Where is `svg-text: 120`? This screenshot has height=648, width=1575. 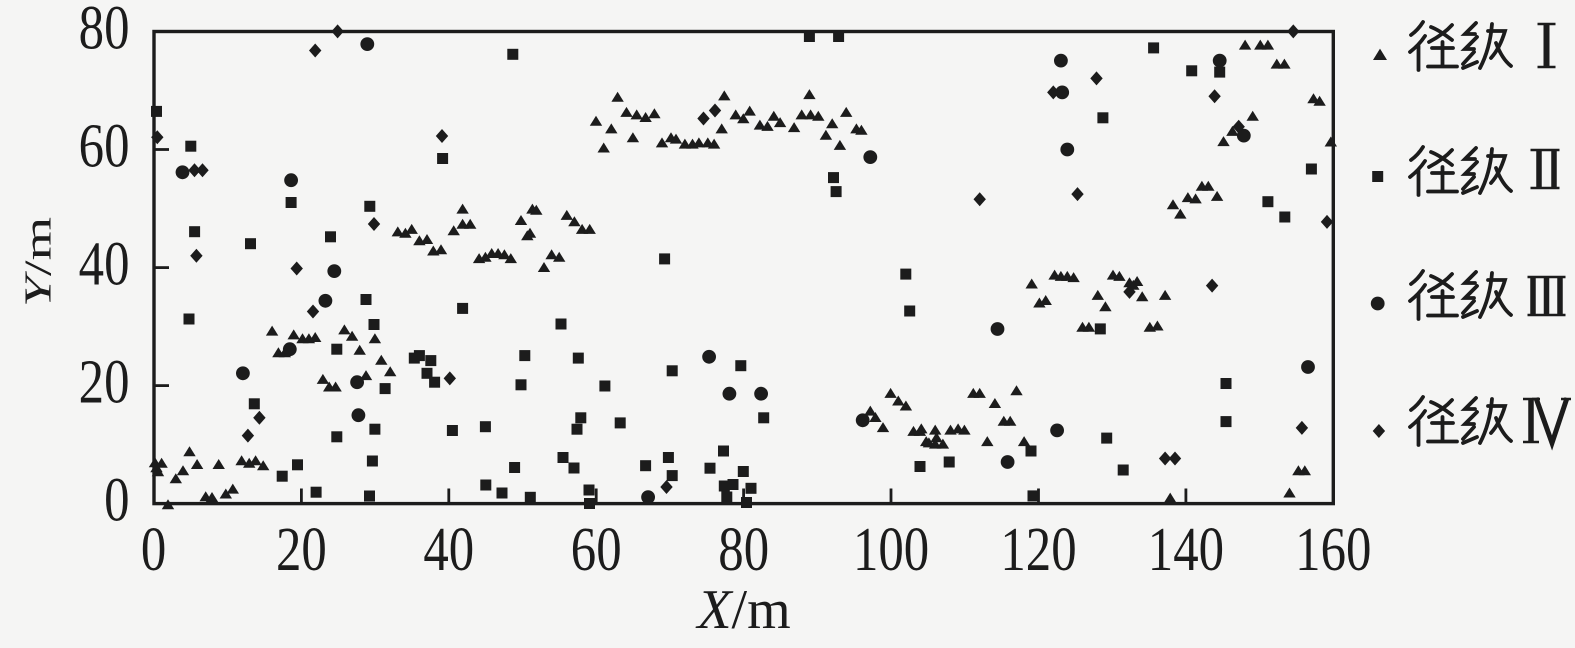
svg-text: 120 is located at coordinates (1038, 549).